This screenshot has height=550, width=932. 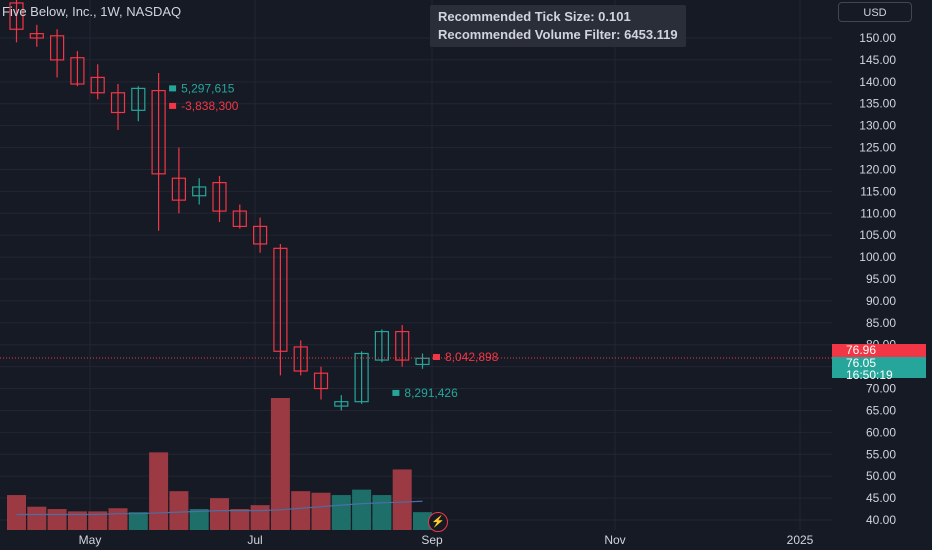 What do you see at coordinates (800, 540) in the screenshot?
I see `x-tick-label: 2025` at bounding box center [800, 540].